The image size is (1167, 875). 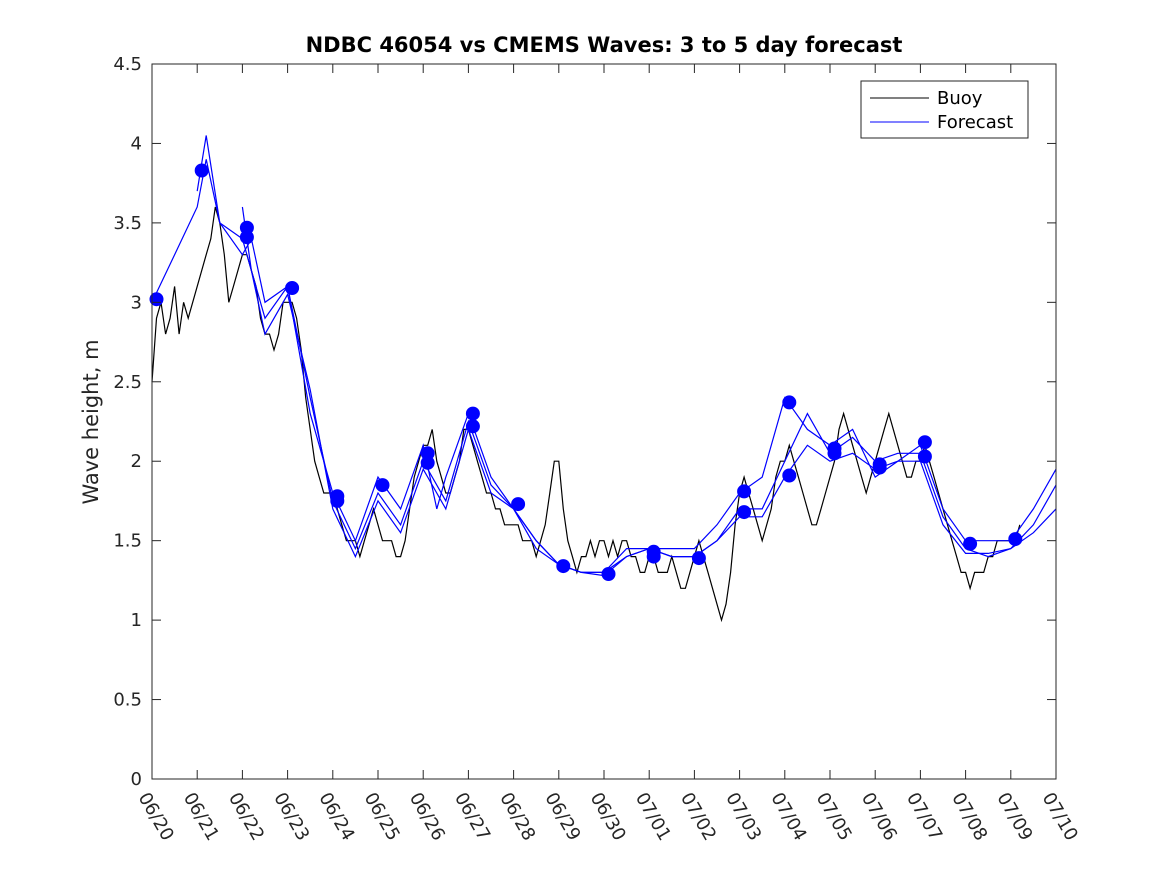 I want to click on y-tick-label: 2, so click(x=136, y=461).